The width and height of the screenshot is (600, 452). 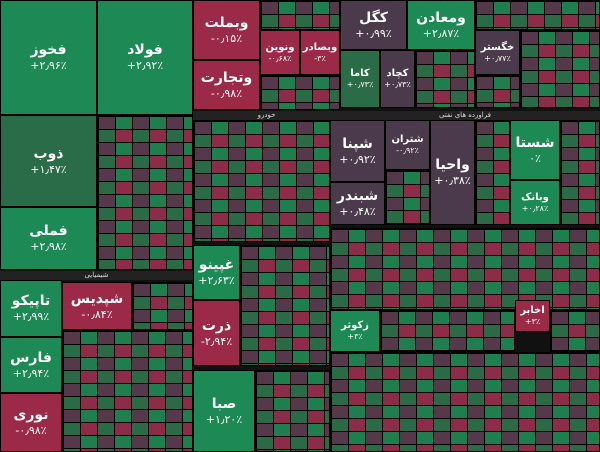 What do you see at coordinates (357, 143) in the screenshot?
I see `symbol: شپنا` at bounding box center [357, 143].